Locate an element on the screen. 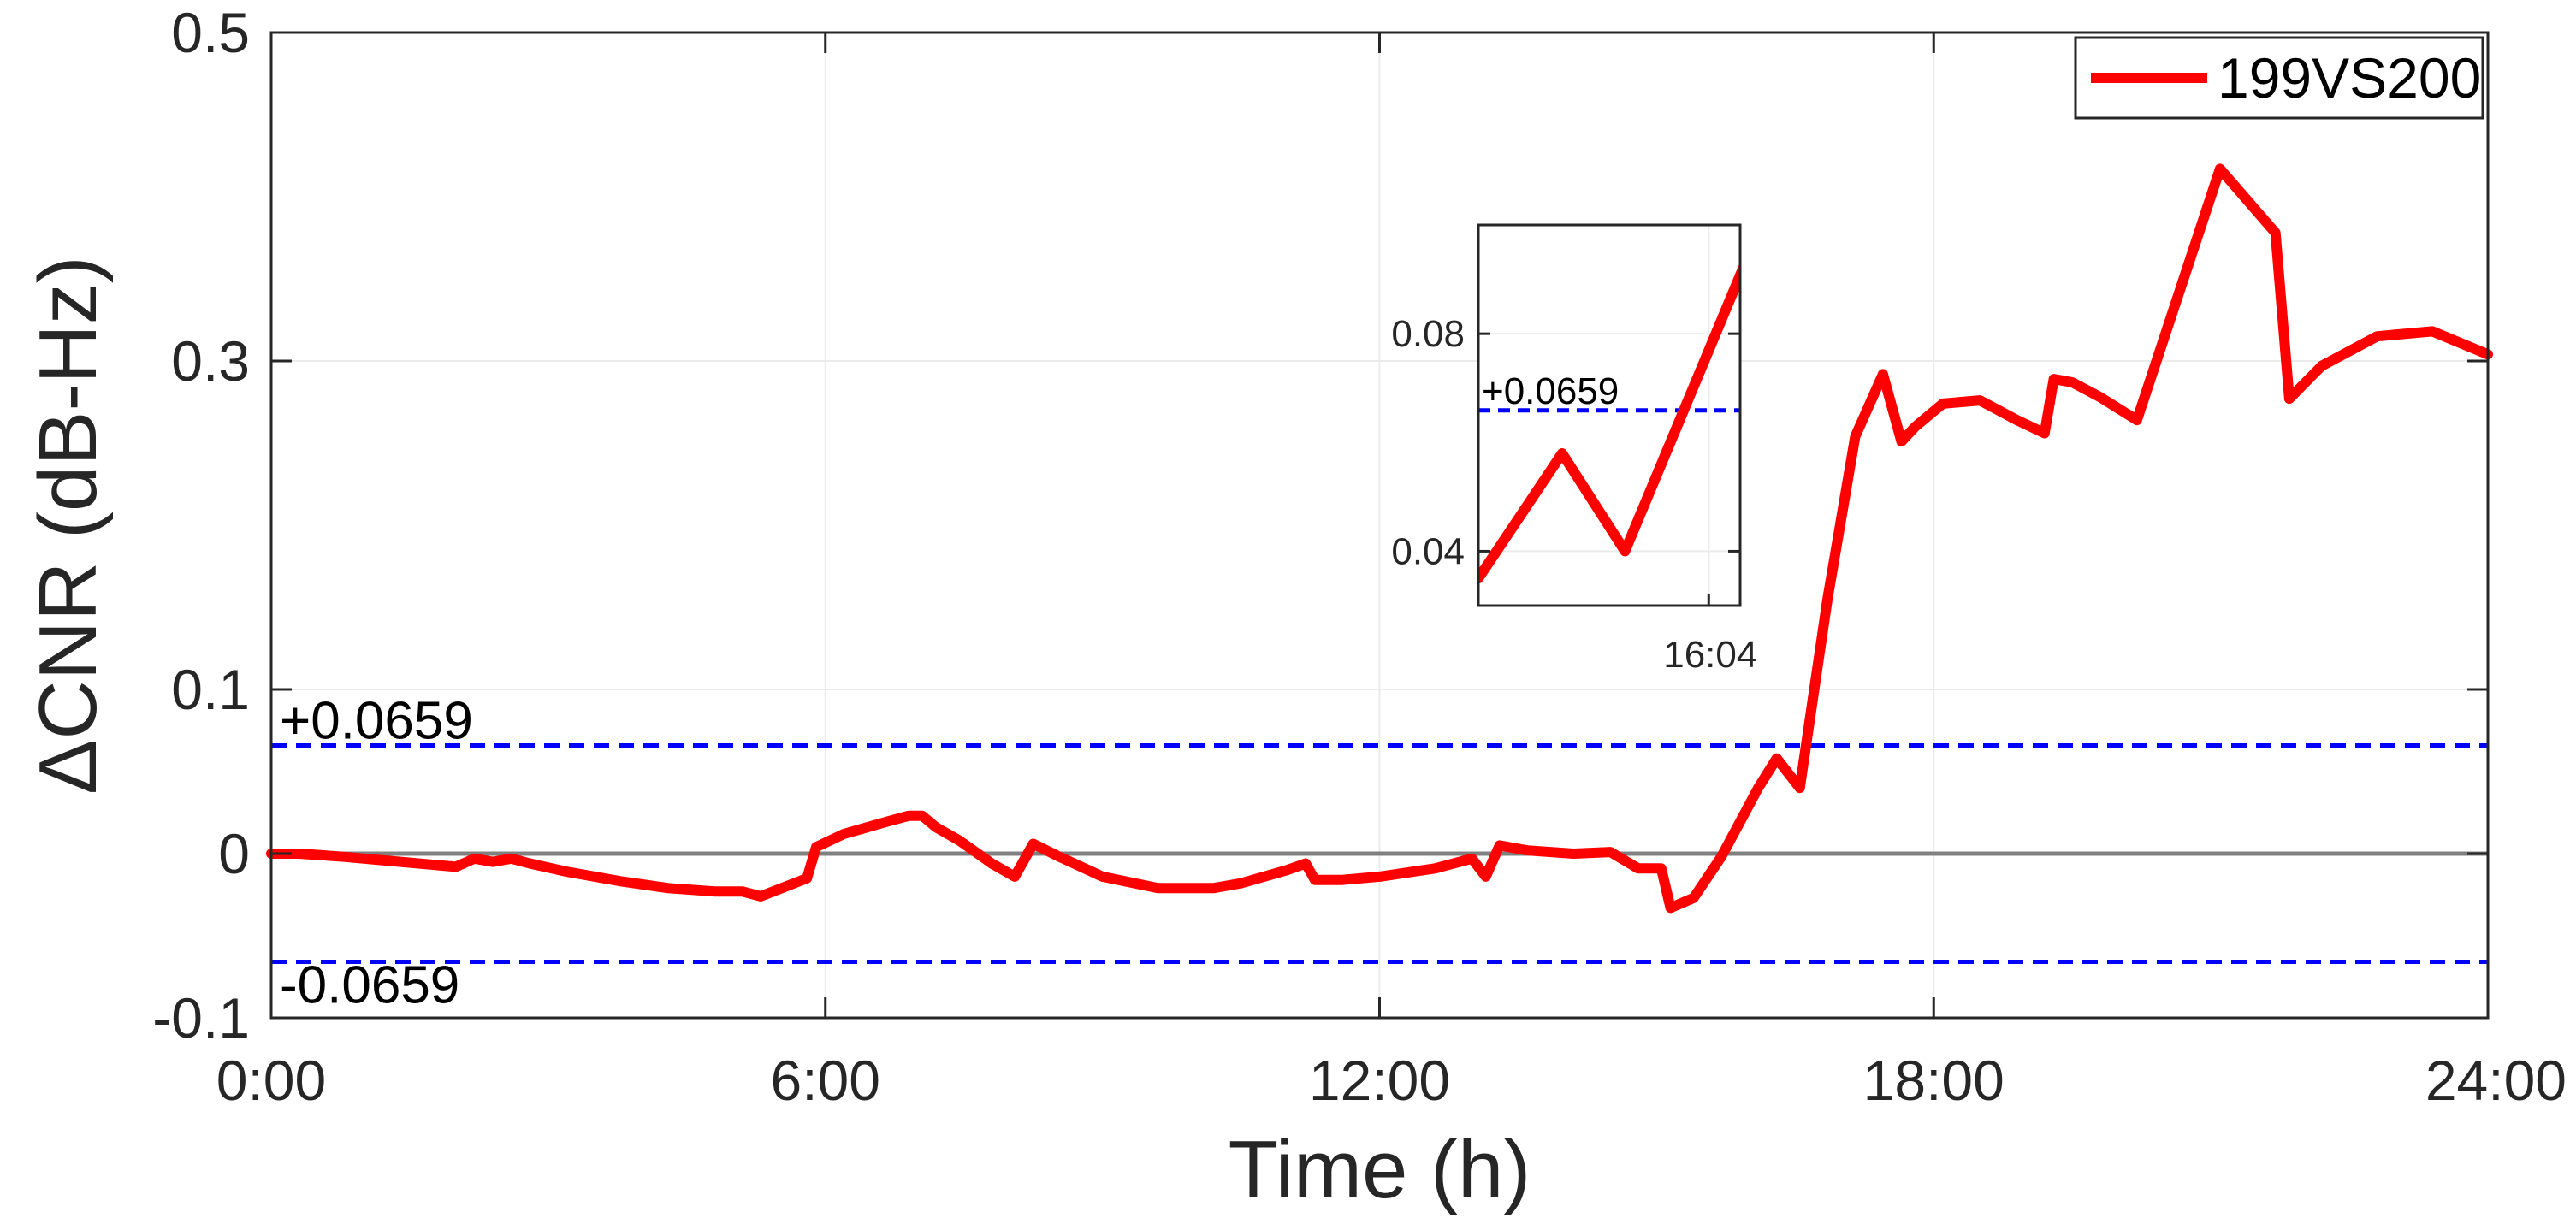 This screenshot has height=1230, width=2576. x-tick-label: 0:00 is located at coordinates (271, 1080).